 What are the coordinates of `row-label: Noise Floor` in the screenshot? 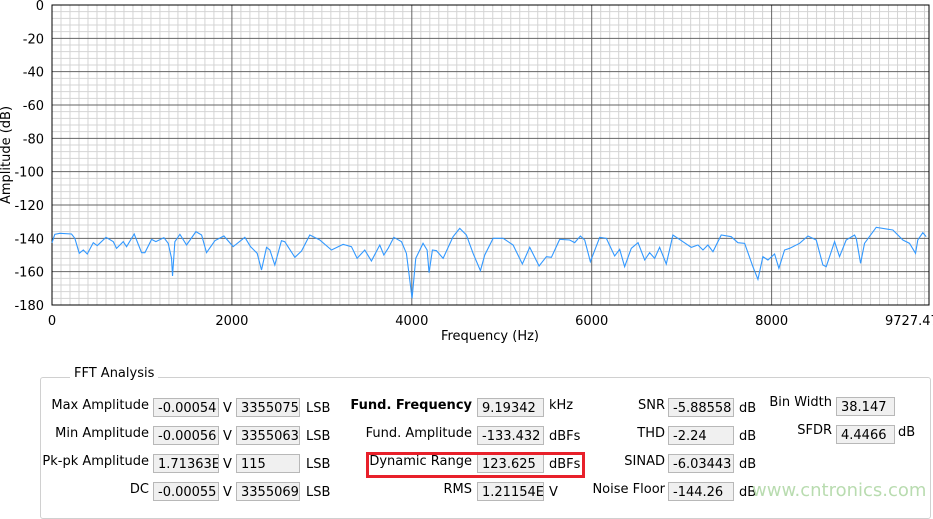 It's located at (628, 489).